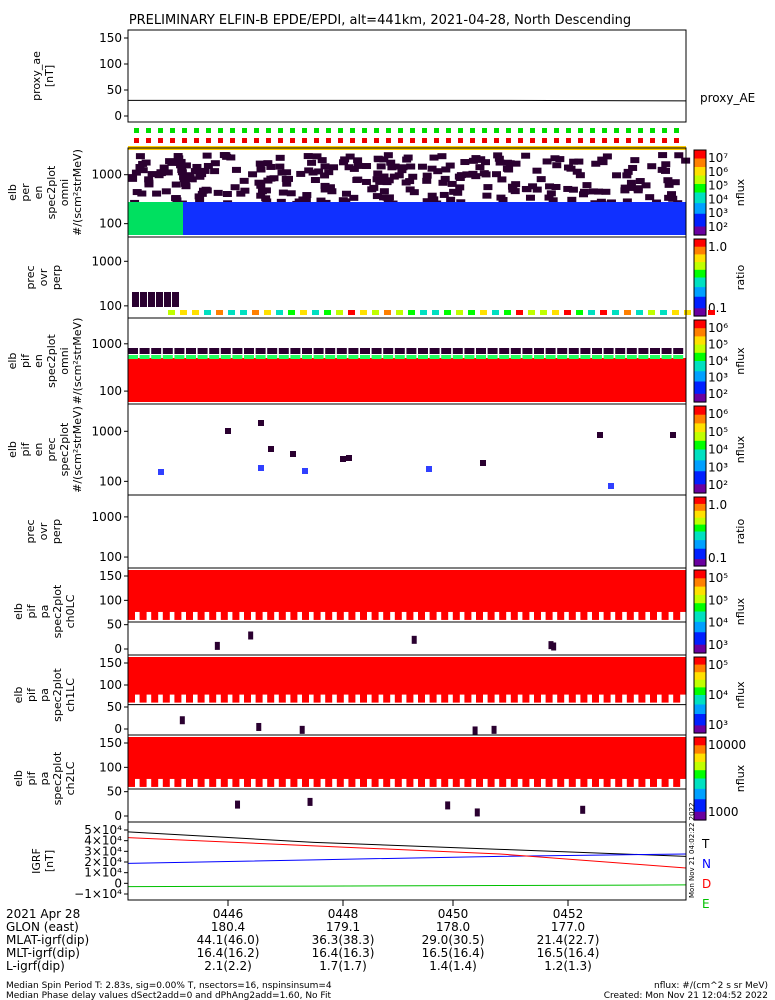  I want to click on colorbar-prec_ovr_perp_e, so click(700, 277).